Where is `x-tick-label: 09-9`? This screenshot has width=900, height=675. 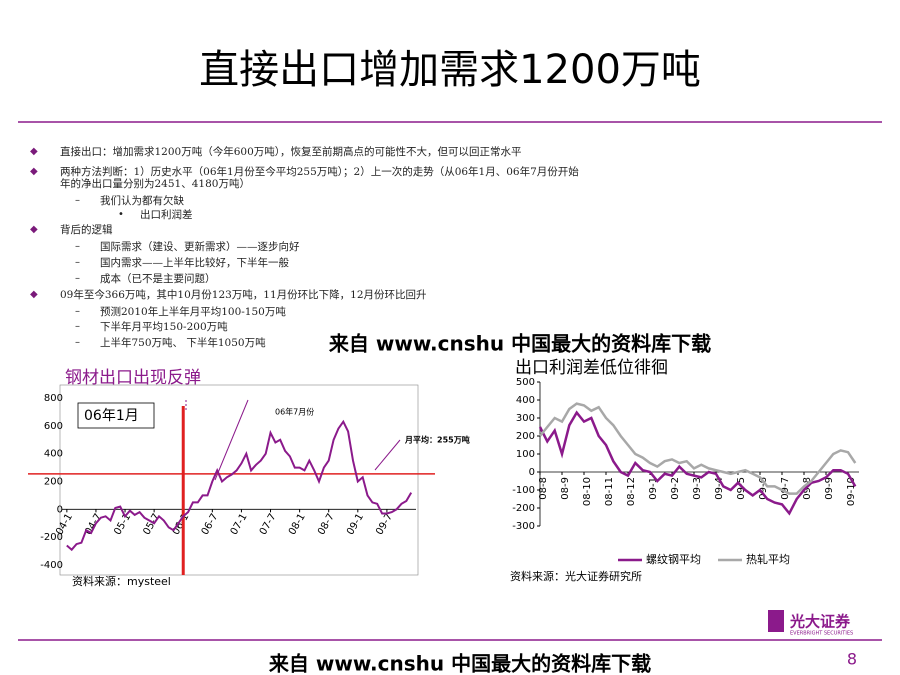
x-tick-label: 09-9 is located at coordinates (829, 488).